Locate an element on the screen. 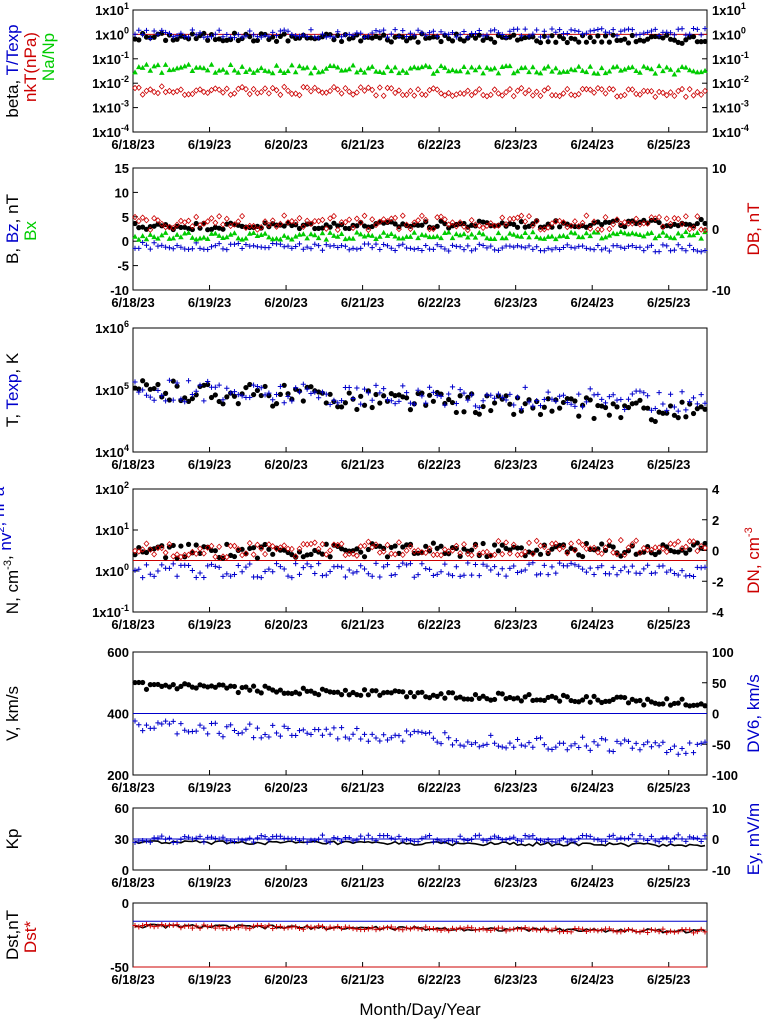 The width and height of the screenshot is (783, 1024). x-tick-label: 6/23/23 is located at coordinates (515, 302).